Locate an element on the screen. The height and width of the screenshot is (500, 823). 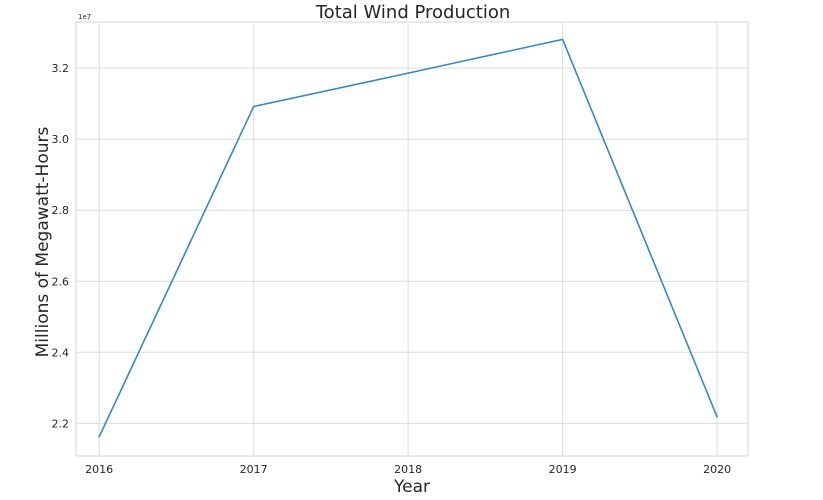
x-tick-label: 2016 is located at coordinates (99, 469).